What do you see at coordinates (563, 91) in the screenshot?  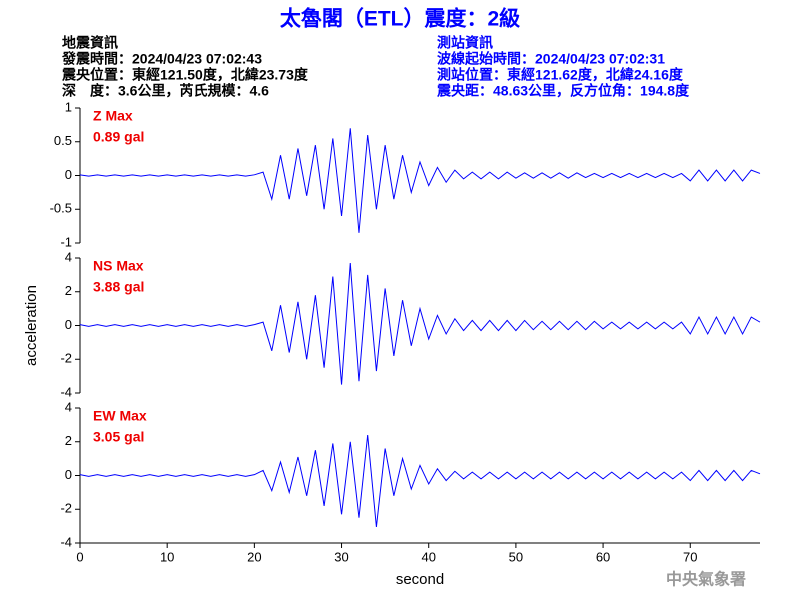 I see `info: 震央距：48.63公里，反方位角：194.8度` at bounding box center [563, 91].